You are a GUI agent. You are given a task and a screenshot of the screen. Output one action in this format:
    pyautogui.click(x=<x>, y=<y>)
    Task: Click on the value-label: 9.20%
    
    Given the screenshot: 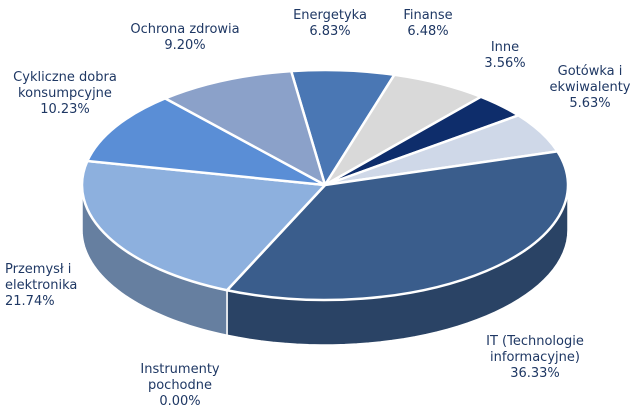 What is the action you would take?
    pyautogui.click(x=185, y=45)
    